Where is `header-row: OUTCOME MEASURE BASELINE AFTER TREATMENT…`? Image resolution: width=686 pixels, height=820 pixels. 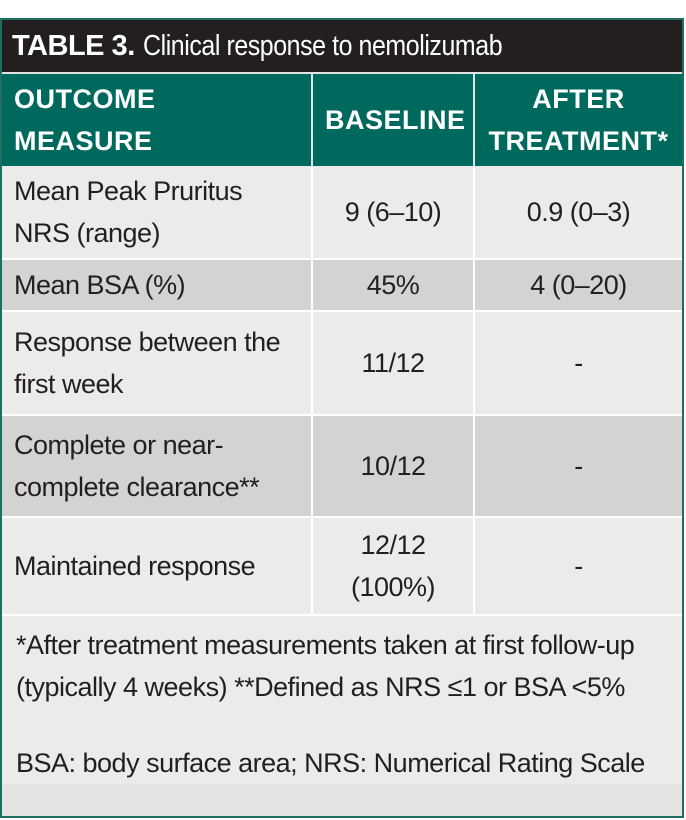 header-row: OUTCOME MEASURE BASELINE AFTER TREATMENT… is located at coordinates (342, 120).